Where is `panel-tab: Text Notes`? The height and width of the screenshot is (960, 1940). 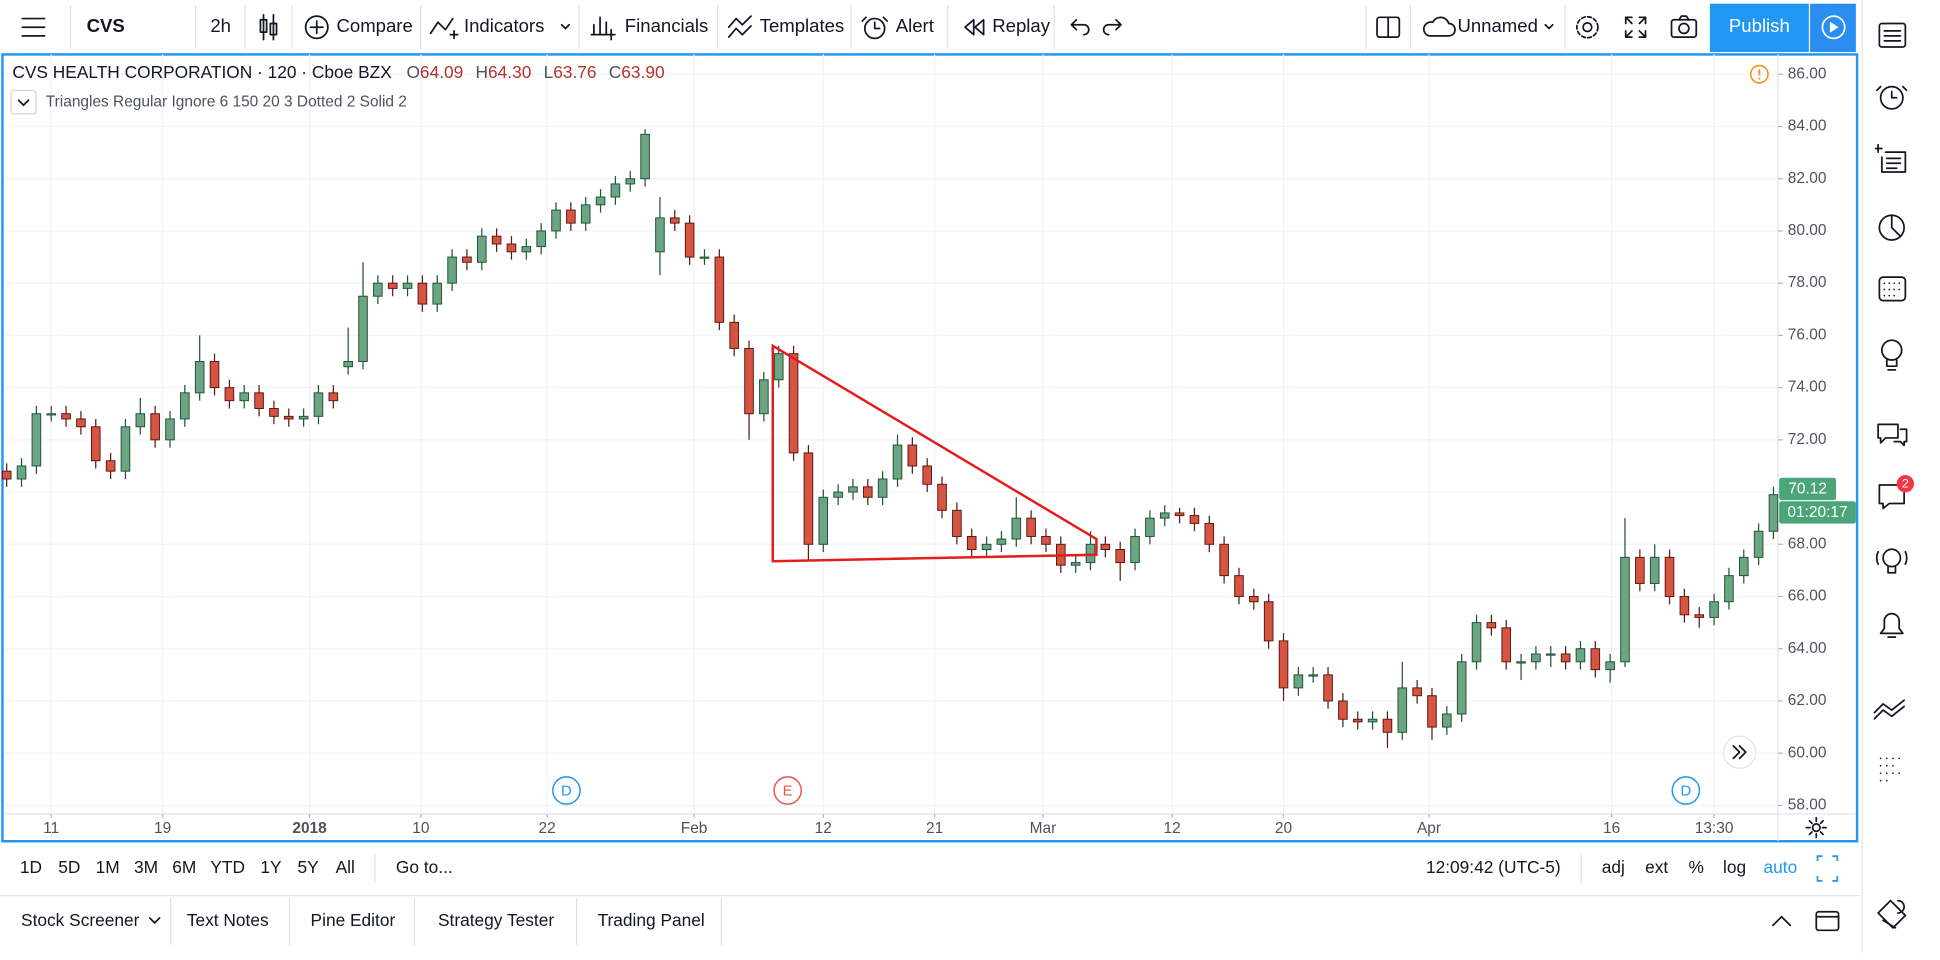 panel-tab: Text Notes is located at coordinates (228, 920).